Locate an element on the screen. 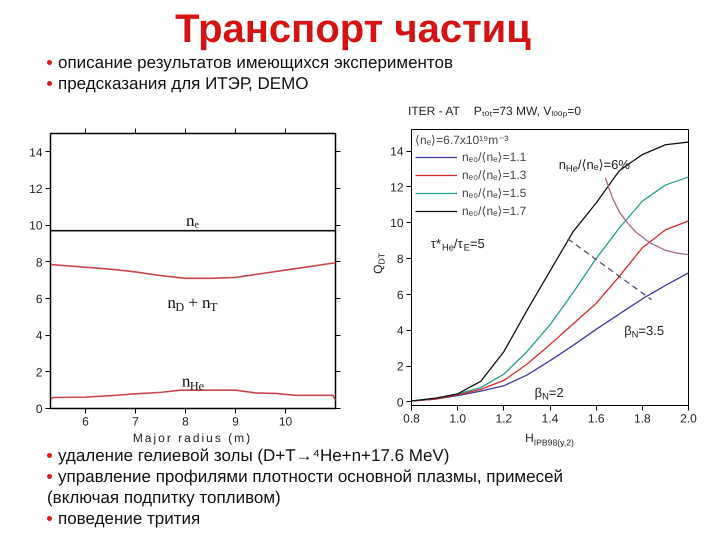  chart-title: ITER - AT is located at coordinates (434, 111).